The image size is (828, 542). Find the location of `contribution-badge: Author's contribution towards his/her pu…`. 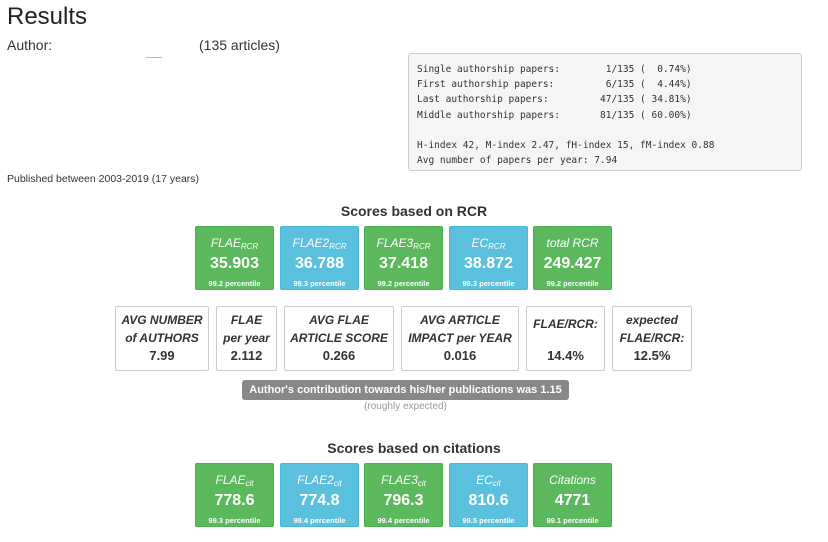

contribution-badge: Author's contribution towards his/her pu… is located at coordinates (405, 390).